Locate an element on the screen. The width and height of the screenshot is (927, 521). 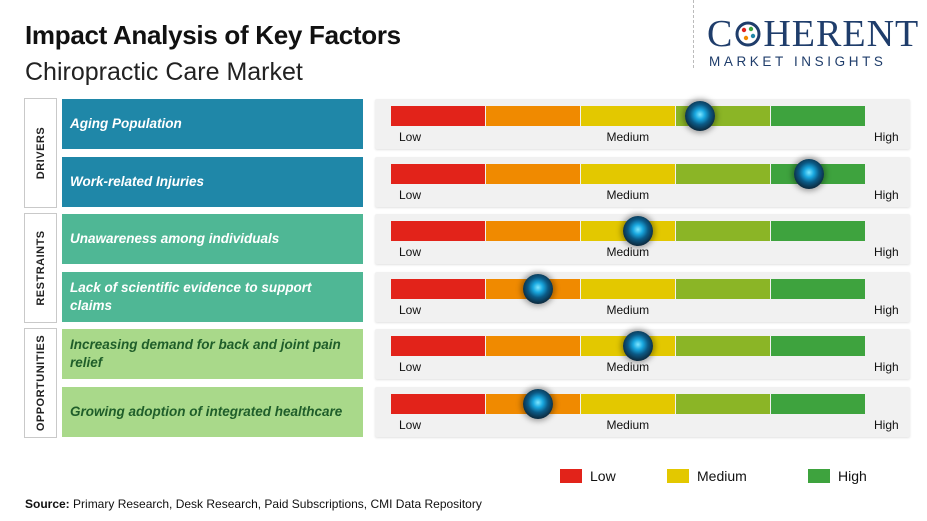
category-restraints: RESTRAINTS is located at coordinates (40, 268).